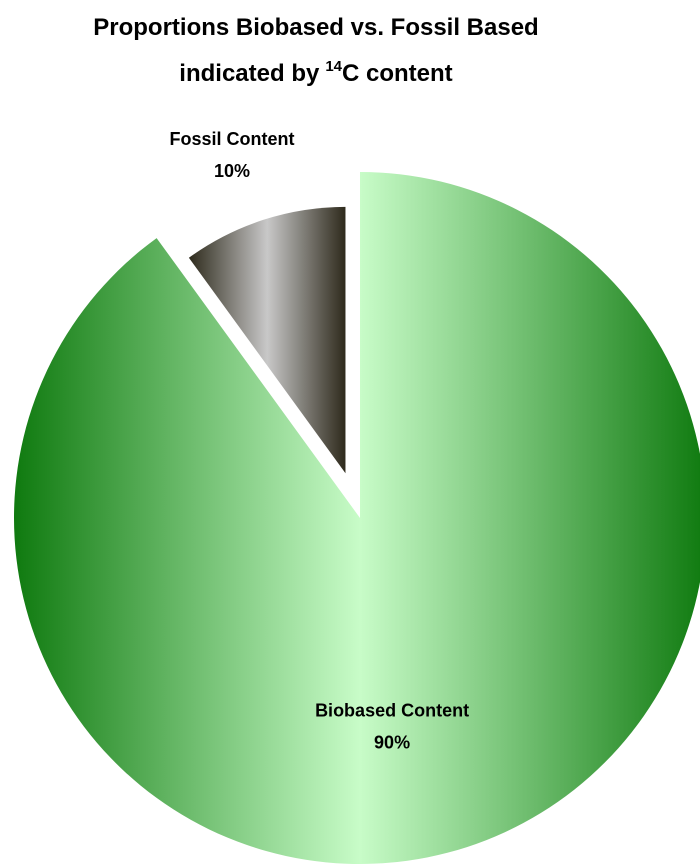 This screenshot has width=700, height=867. What do you see at coordinates (392, 743) in the screenshot?
I see `slice-percent-label: 90%` at bounding box center [392, 743].